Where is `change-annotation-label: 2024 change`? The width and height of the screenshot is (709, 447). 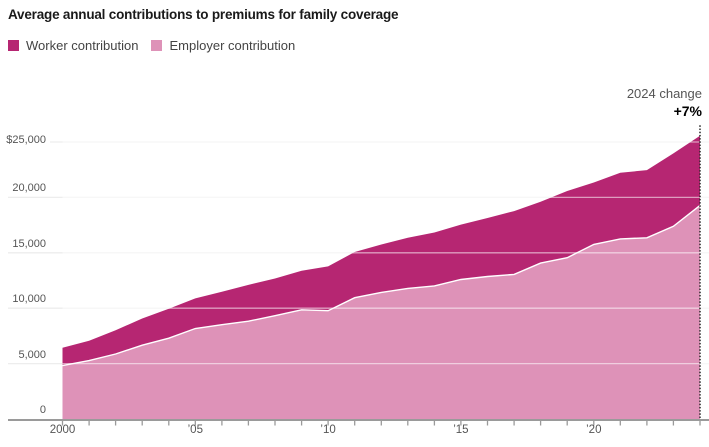
change-annotation-label: 2024 change is located at coordinates (664, 93).